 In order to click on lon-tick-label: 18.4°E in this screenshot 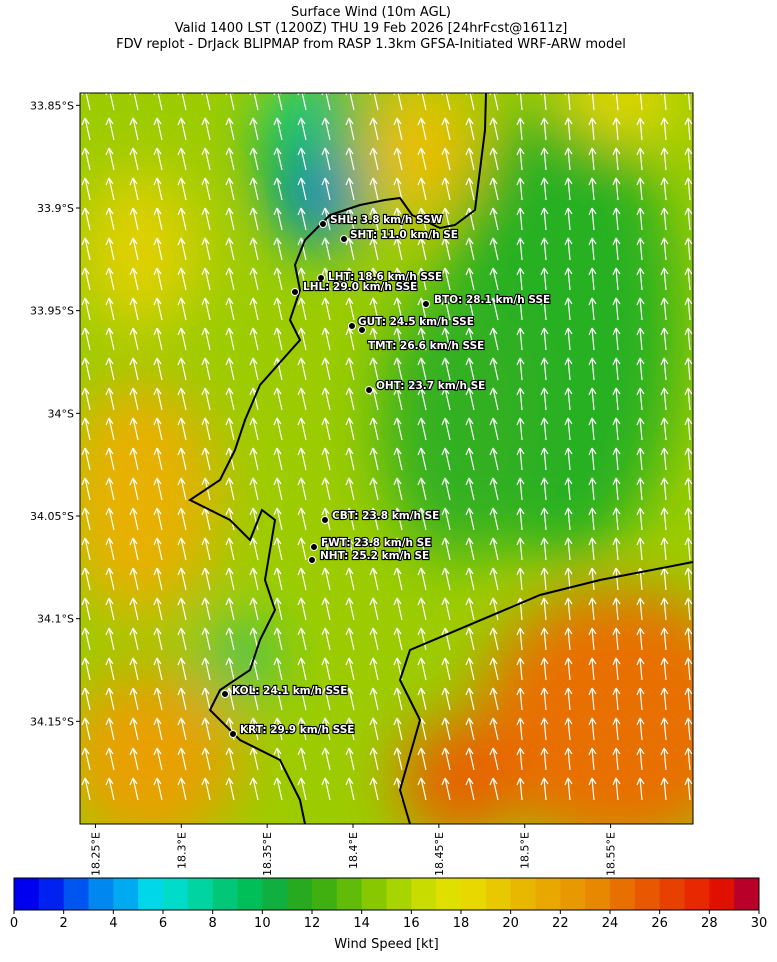, I will do `click(353, 850)`.